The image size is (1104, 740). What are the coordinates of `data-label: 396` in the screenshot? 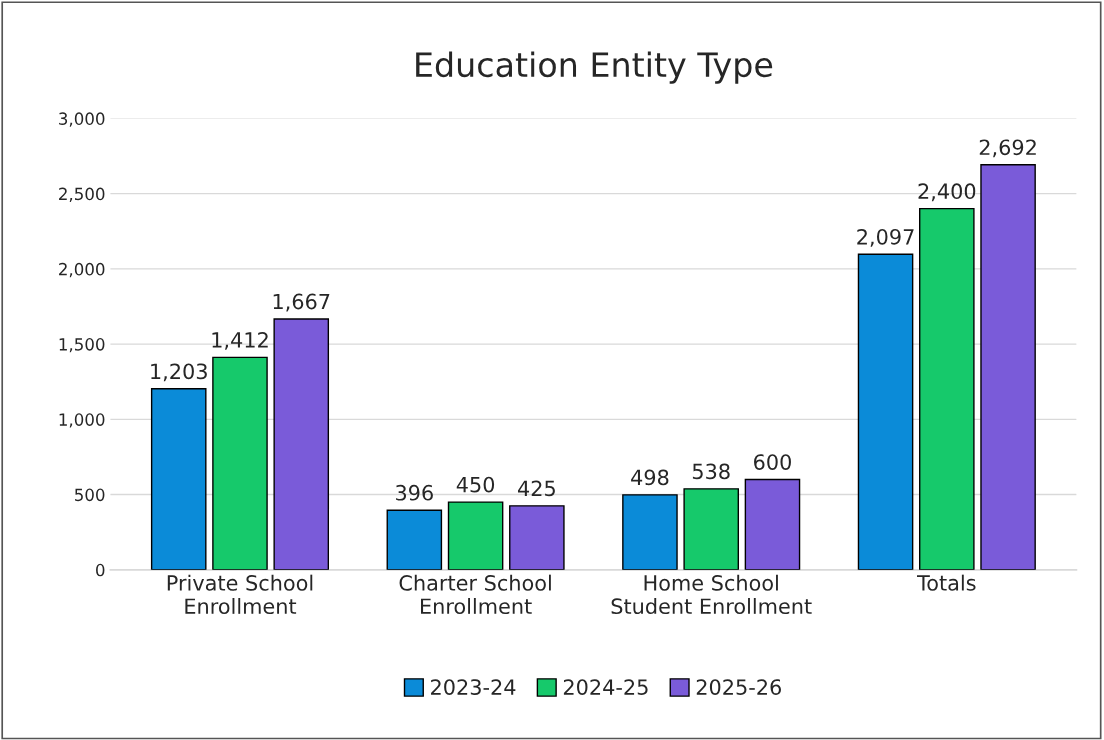 It's located at (414, 492).